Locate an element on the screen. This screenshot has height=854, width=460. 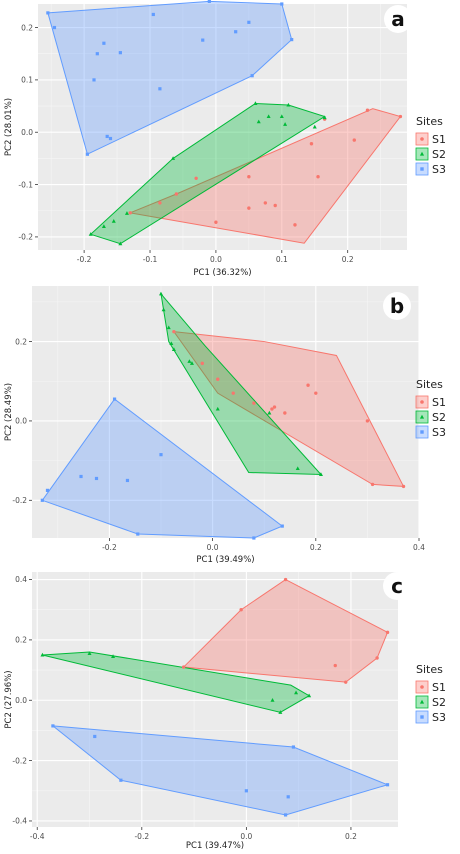
y-tick-label: -0.4 is located at coordinates (19, 821).